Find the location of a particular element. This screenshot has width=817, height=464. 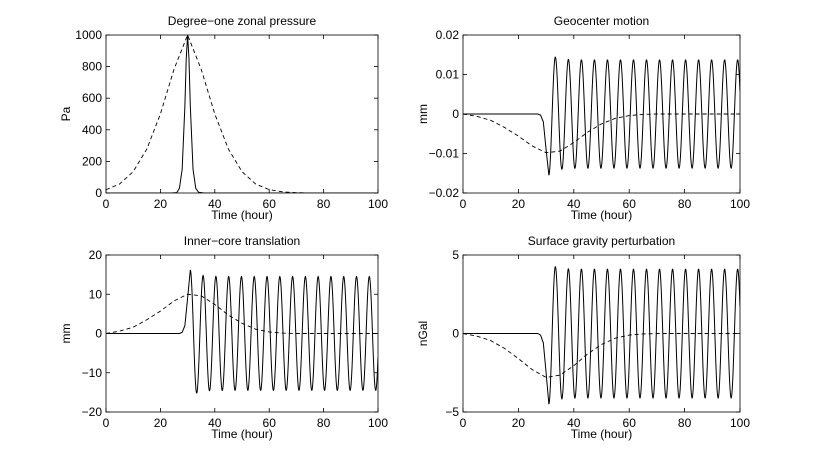

y-tick-label: 10 is located at coordinates (96, 294).